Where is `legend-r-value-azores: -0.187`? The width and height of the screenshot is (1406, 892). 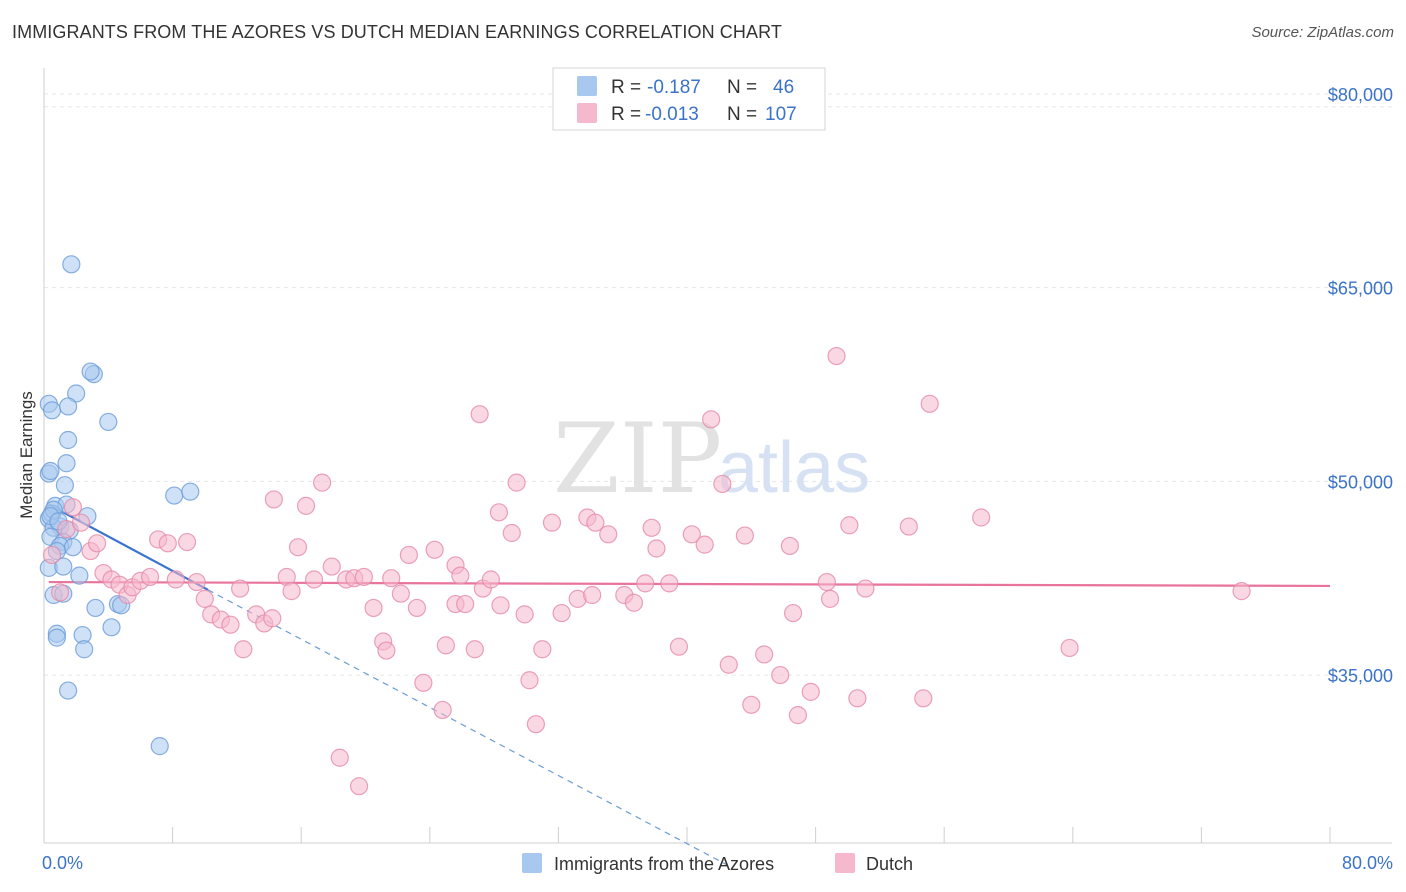 legend-r-value-azores: -0.187 is located at coordinates (674, 87).